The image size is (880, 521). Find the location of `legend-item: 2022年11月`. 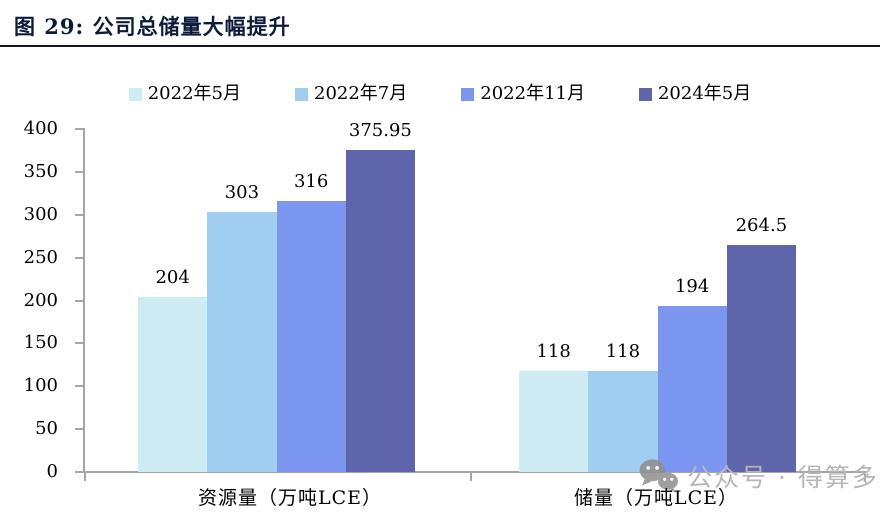

legend-item: 2022年11月 is located at coordinates (523, 94).